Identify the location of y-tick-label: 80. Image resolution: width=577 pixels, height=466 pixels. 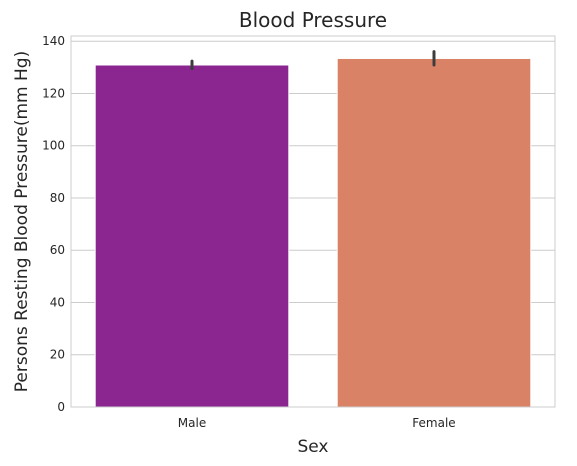
(57, 198).